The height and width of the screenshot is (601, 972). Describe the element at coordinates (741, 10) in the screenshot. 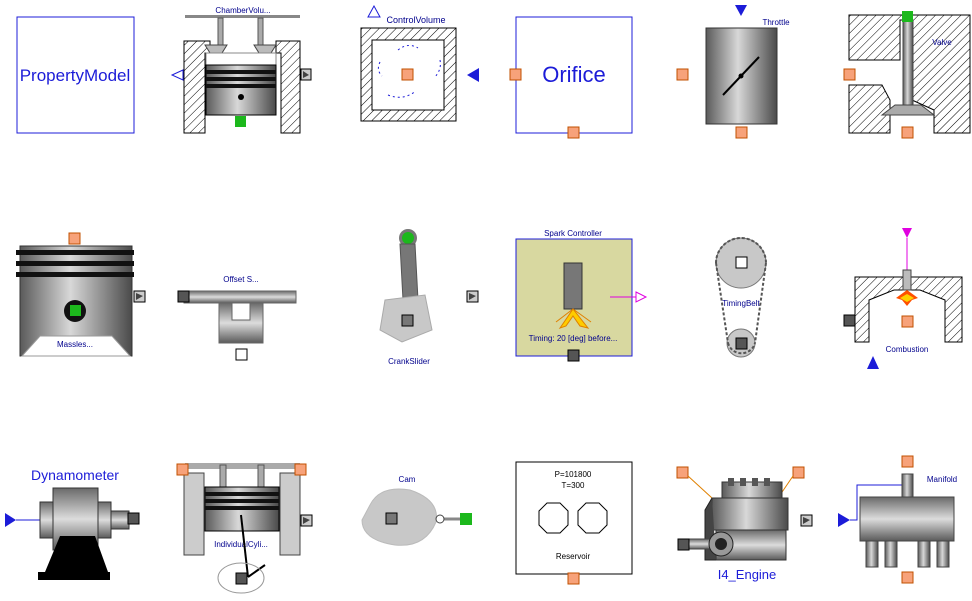

I see `throttle-angle-input` at that location.